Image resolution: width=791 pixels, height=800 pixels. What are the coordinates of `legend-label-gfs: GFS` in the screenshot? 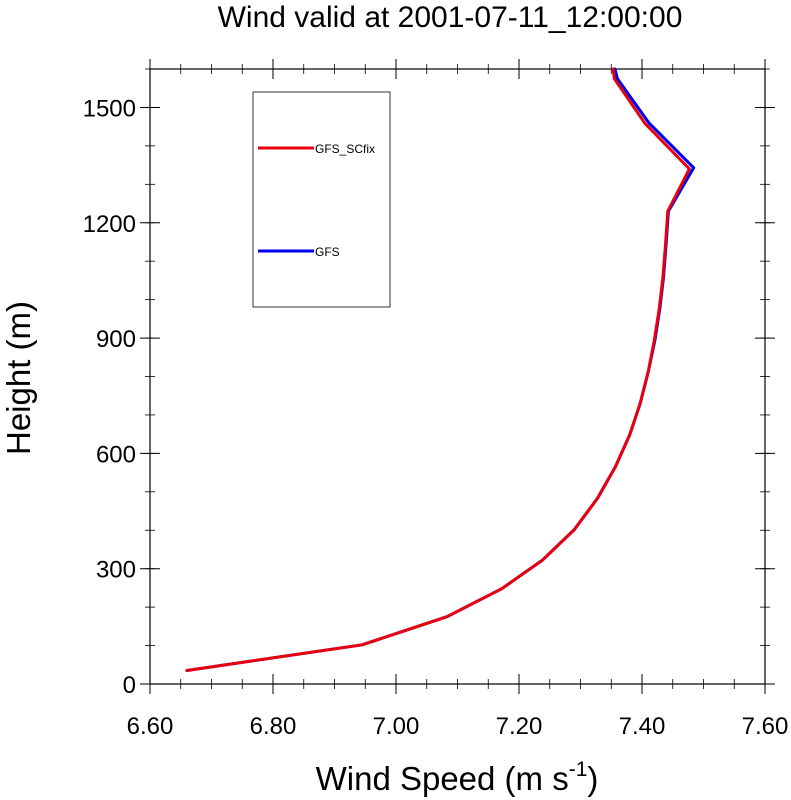 It's located at (327, 252).